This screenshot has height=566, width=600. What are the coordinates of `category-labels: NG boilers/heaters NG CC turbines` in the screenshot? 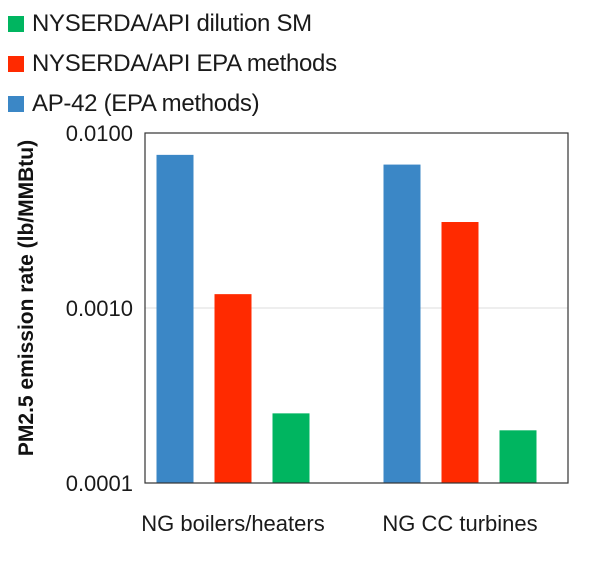 It's located at (339, 523).